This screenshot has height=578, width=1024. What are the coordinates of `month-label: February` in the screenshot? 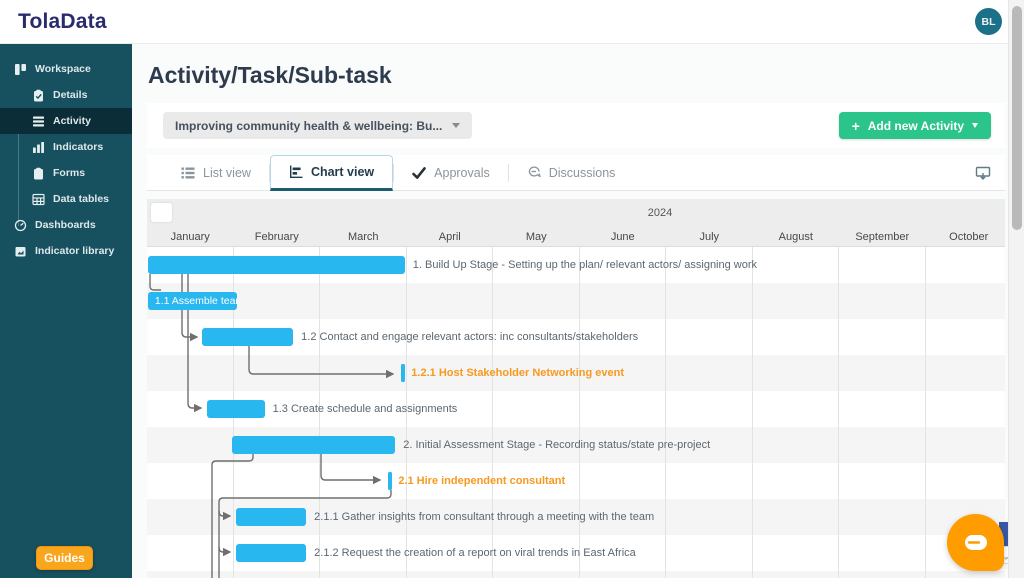 It's located at (276, 237).